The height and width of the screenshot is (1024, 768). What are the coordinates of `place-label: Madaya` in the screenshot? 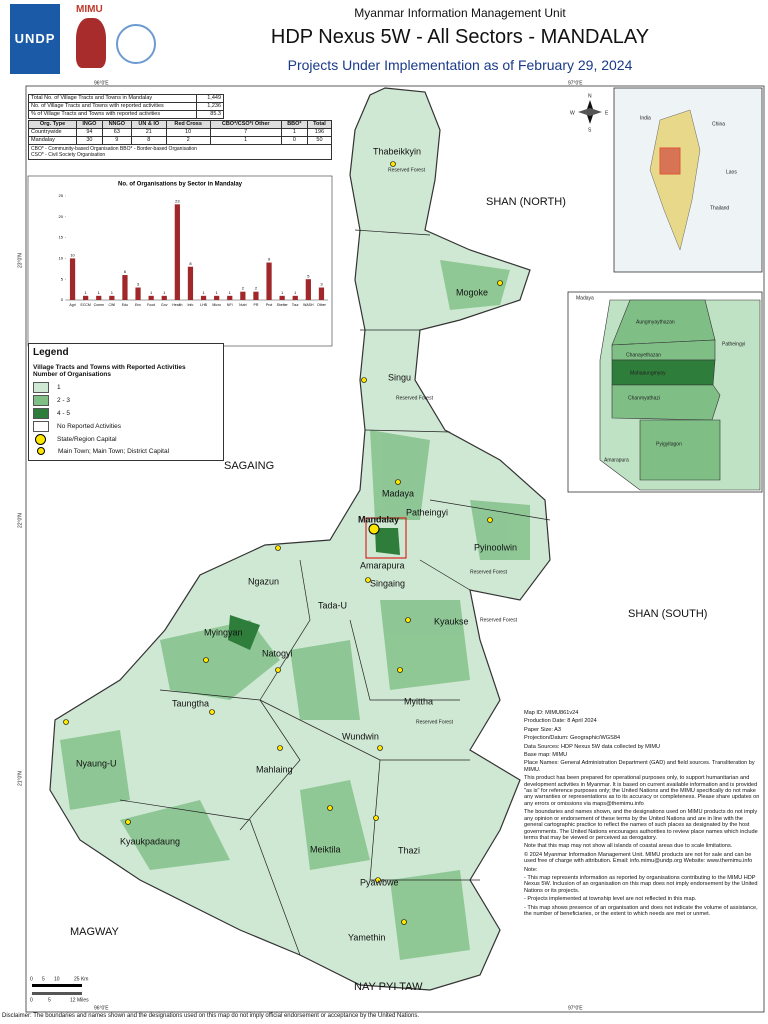 It's located at (398, 493).